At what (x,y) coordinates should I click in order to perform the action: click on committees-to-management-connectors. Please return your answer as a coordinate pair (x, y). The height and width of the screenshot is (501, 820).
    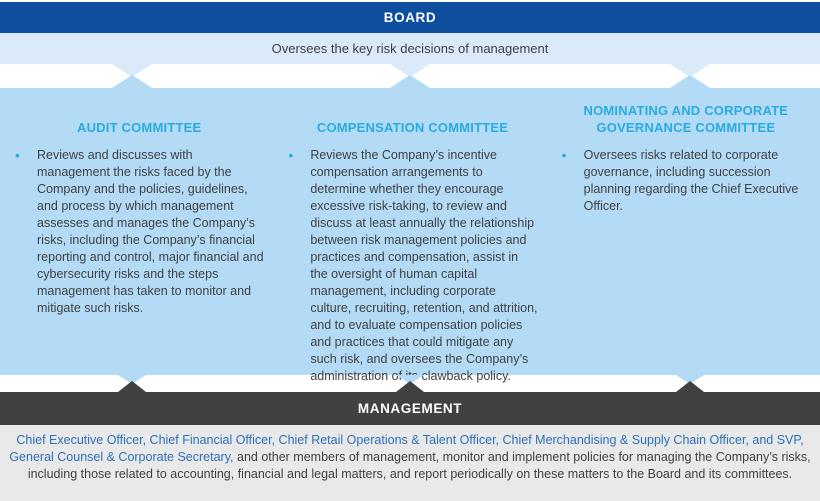
    Looking at the image, I should click on (410, 383).